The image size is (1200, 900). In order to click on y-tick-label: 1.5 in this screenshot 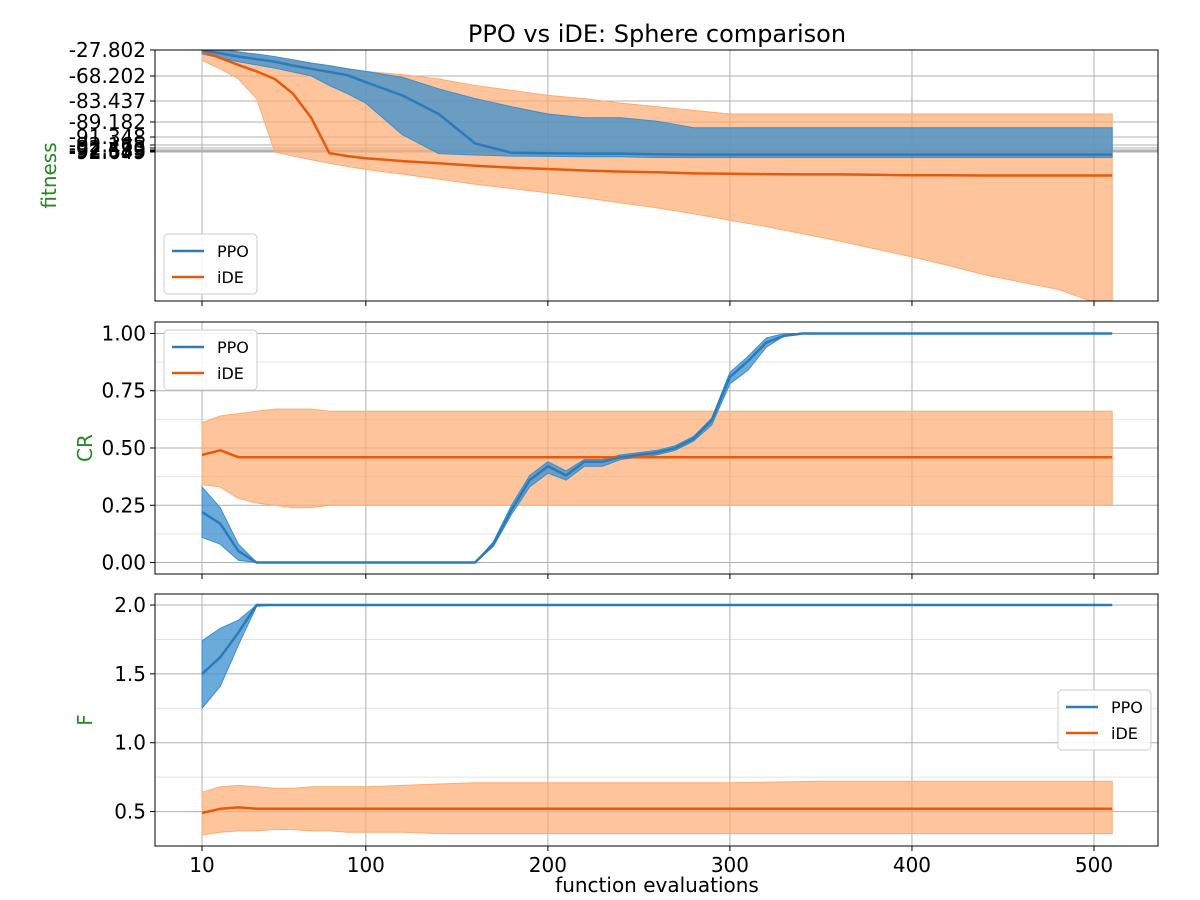, I will do `click(130, 674)`.